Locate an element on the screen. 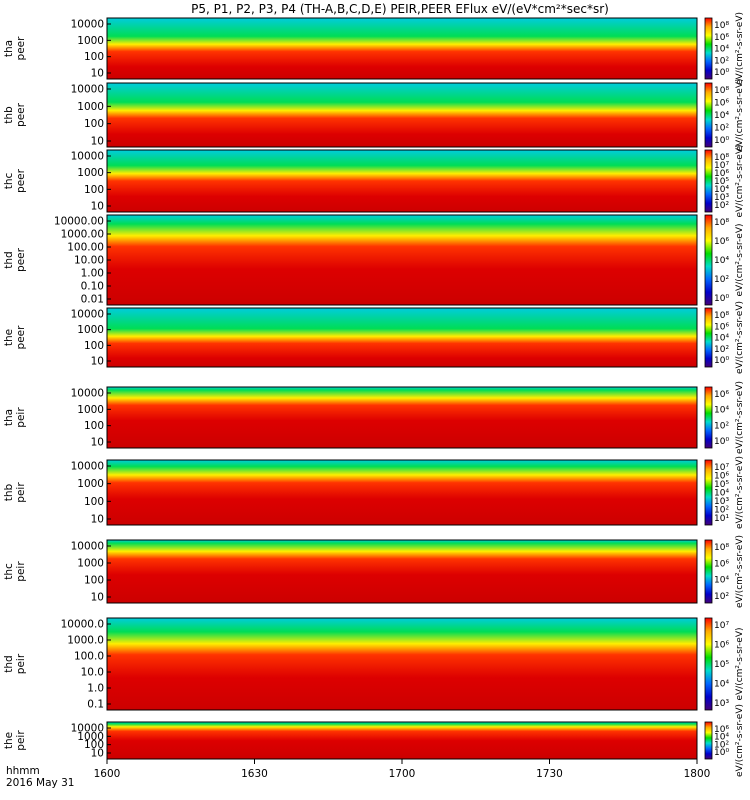  panel-label: thb is located at coordinates (9, 115).